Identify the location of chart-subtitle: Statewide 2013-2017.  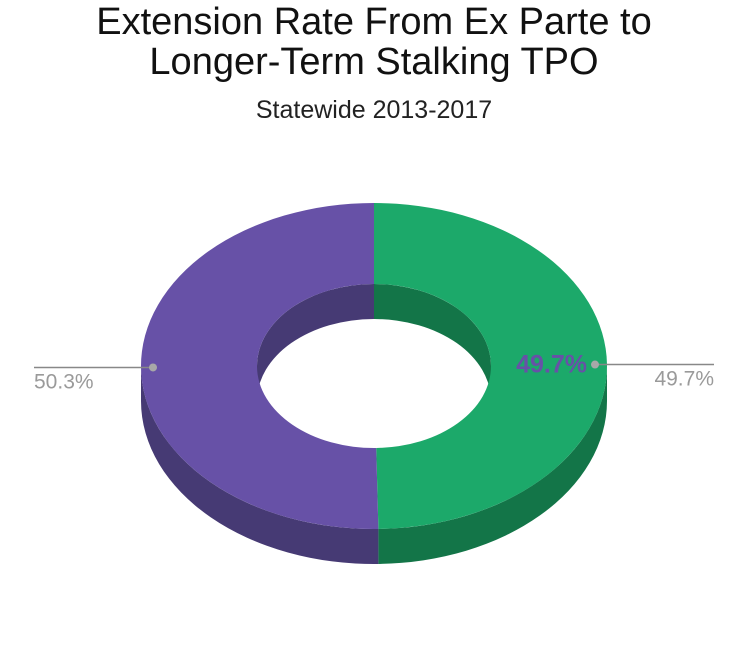
(374, 110).